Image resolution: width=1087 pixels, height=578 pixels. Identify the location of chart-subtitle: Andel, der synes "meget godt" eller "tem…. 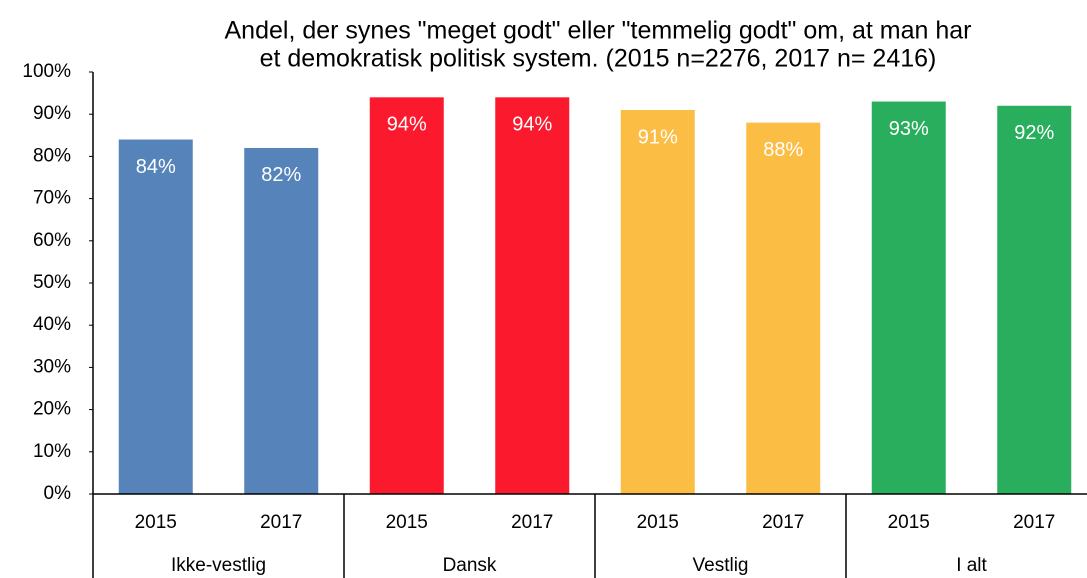
(598, 31).